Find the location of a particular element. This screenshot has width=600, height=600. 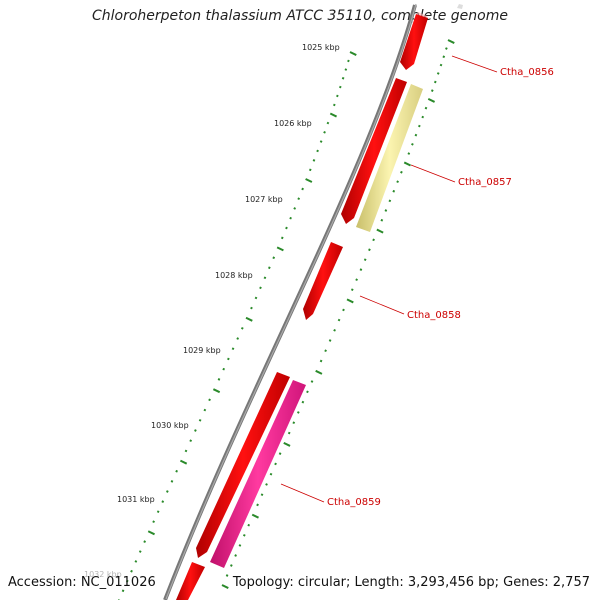

gene-label-ctha-0857: Ctha_0857 is located at coordinates (485, 182).